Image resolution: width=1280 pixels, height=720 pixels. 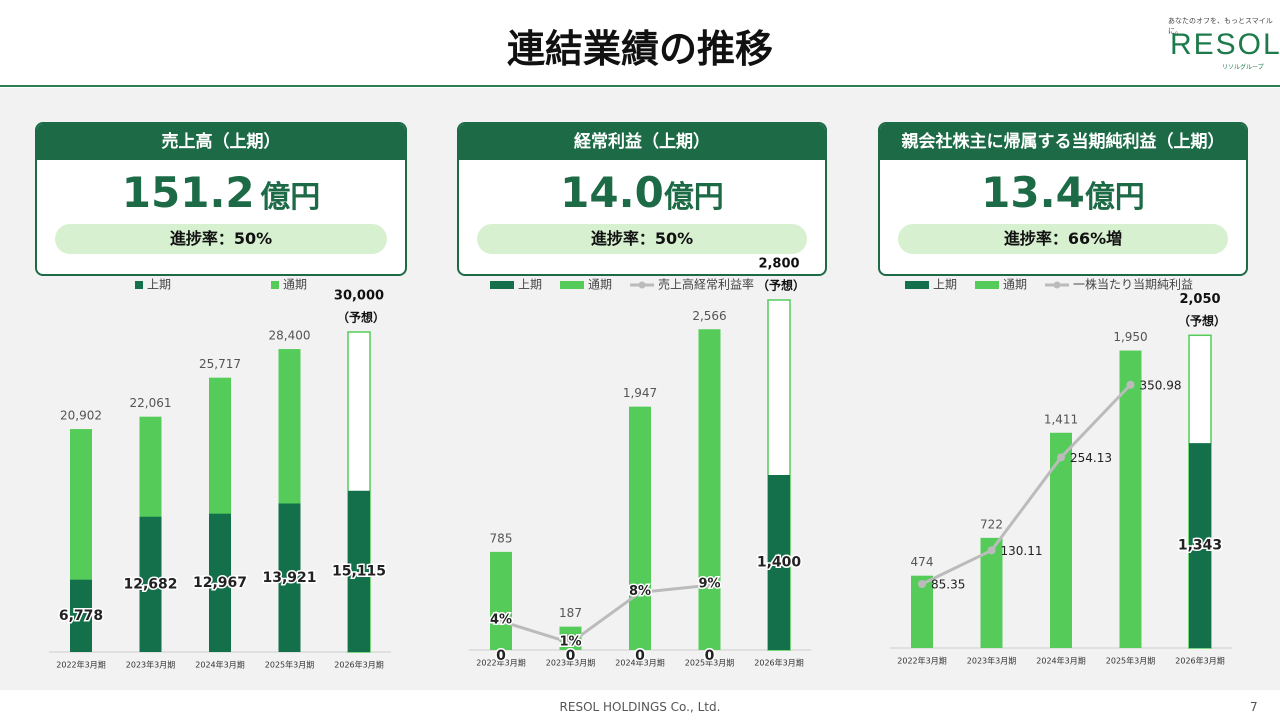 I want to click on value-label: 350.98, so click(x=1161, y=385).